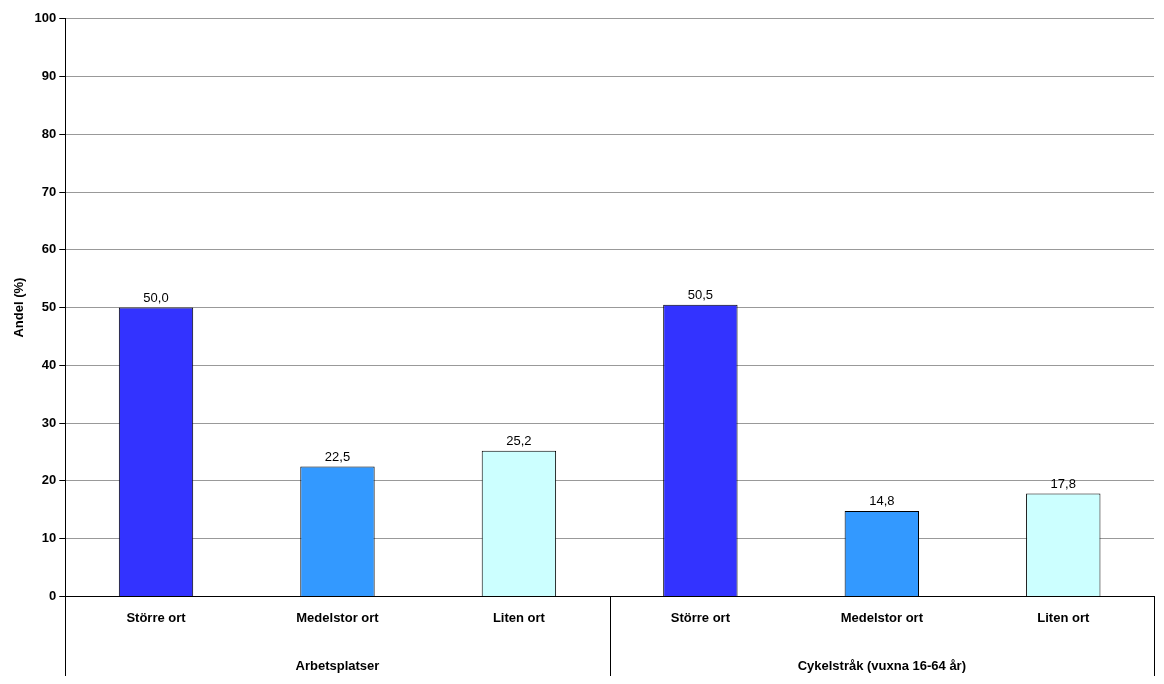 Image resolution: width=1164 pixels, height=684 pixels. I want to click on y-tick-label: 30, so click(49, 422).